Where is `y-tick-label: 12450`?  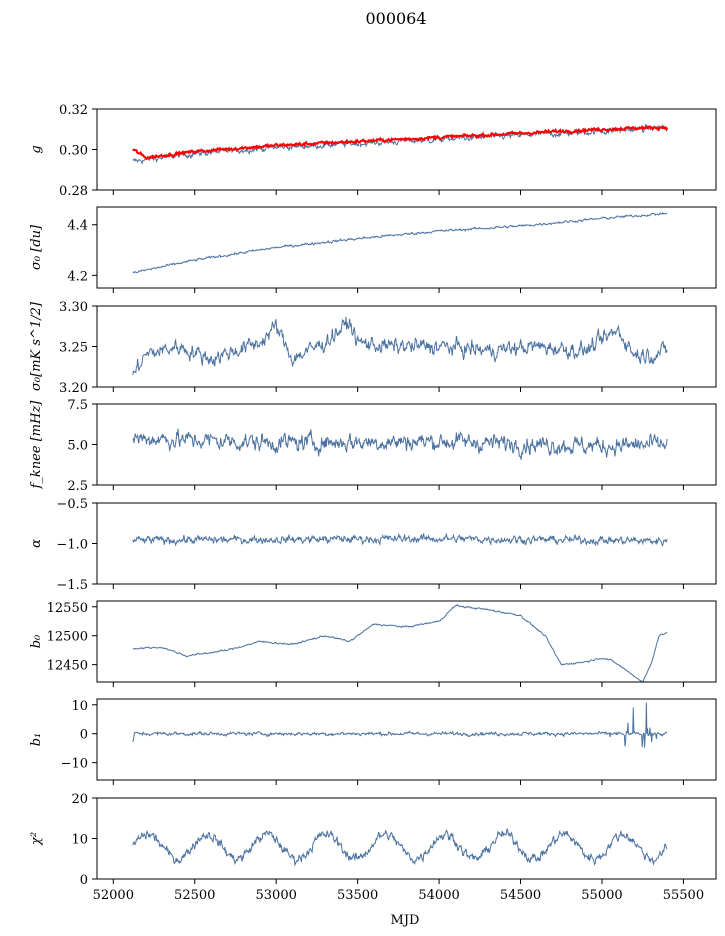 y-tick-label: 12450 is located at coordinates (67, 666).